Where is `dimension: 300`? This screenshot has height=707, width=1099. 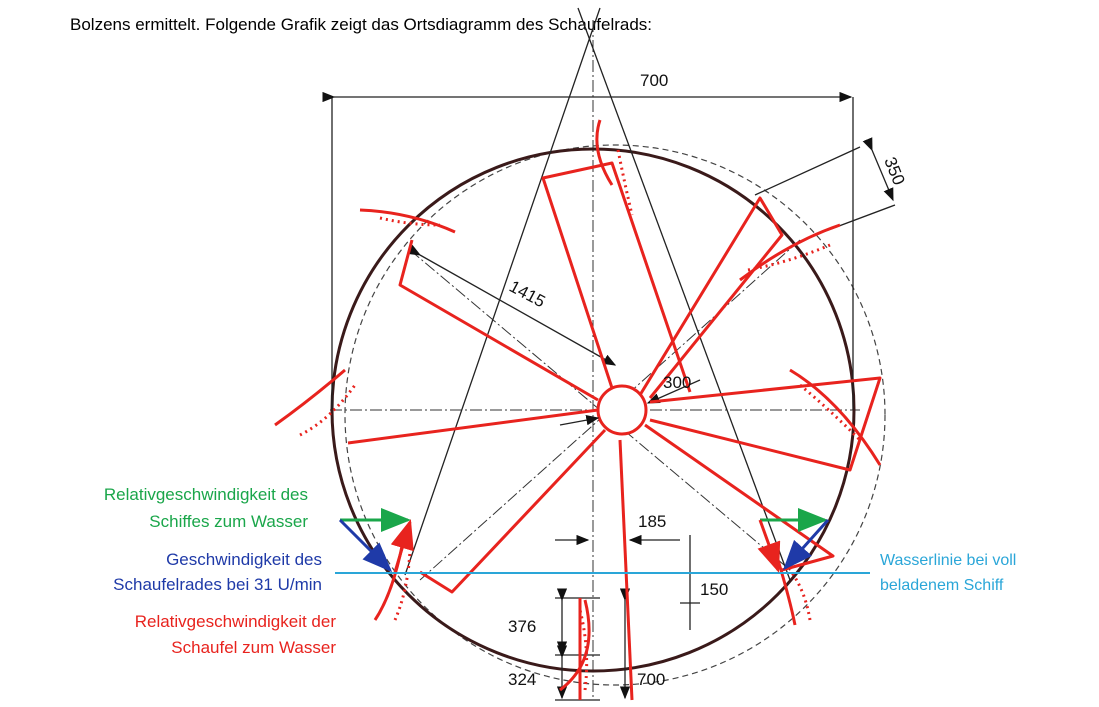
dimension: 300 is located at coordinates (677, 382).